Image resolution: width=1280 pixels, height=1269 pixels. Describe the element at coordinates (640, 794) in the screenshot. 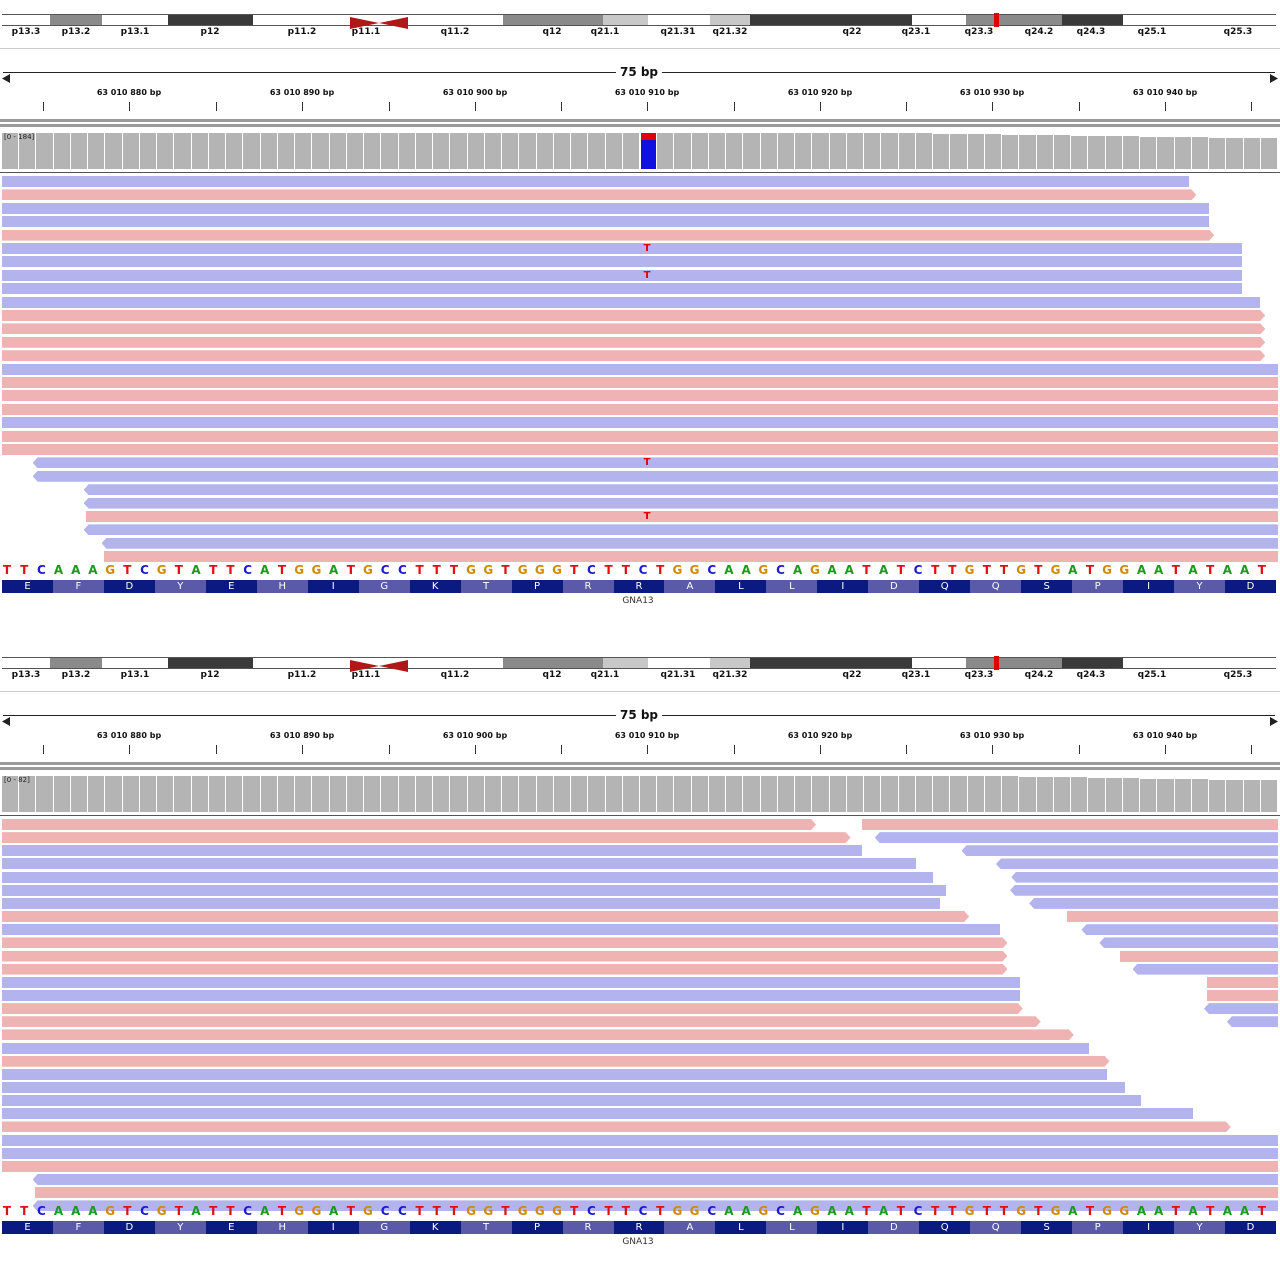

I see `coverage-track: [0 - 82]` at that location.